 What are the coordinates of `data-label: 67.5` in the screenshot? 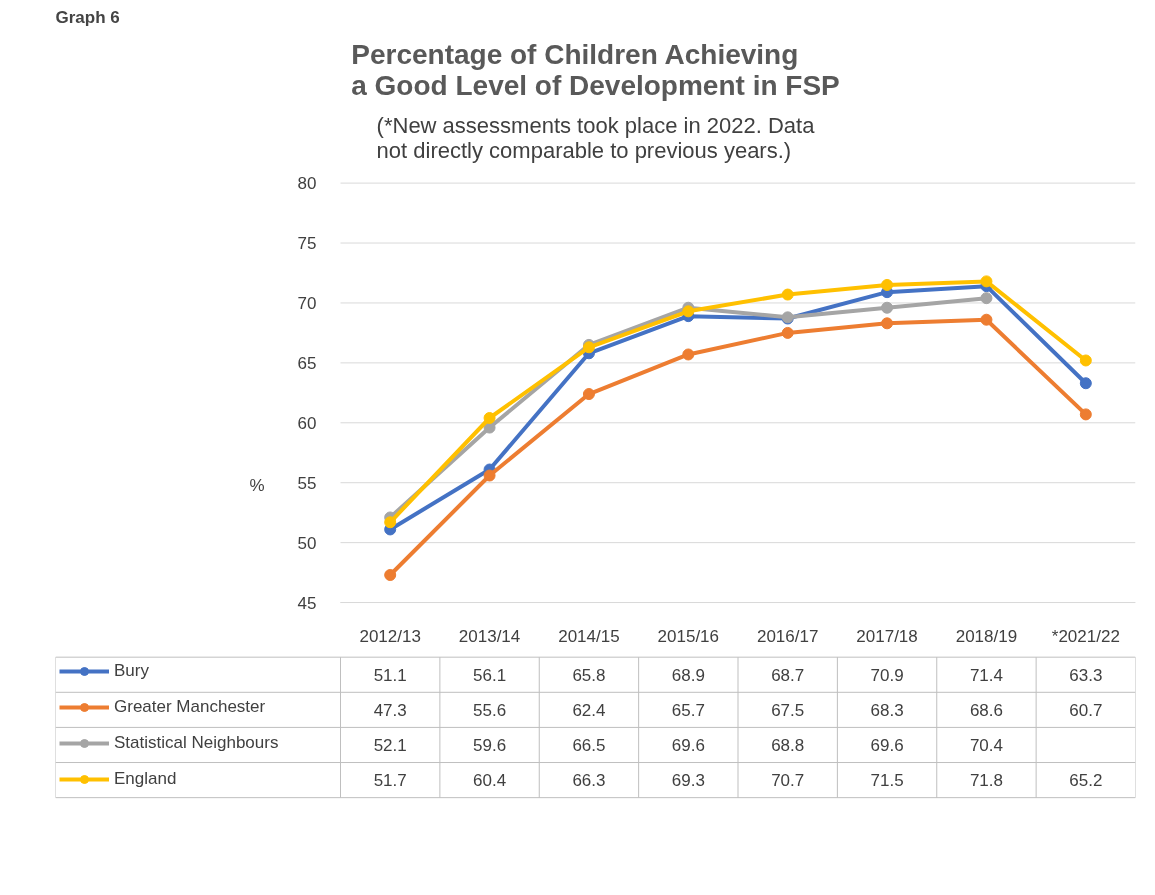 It's located at (788, 710).